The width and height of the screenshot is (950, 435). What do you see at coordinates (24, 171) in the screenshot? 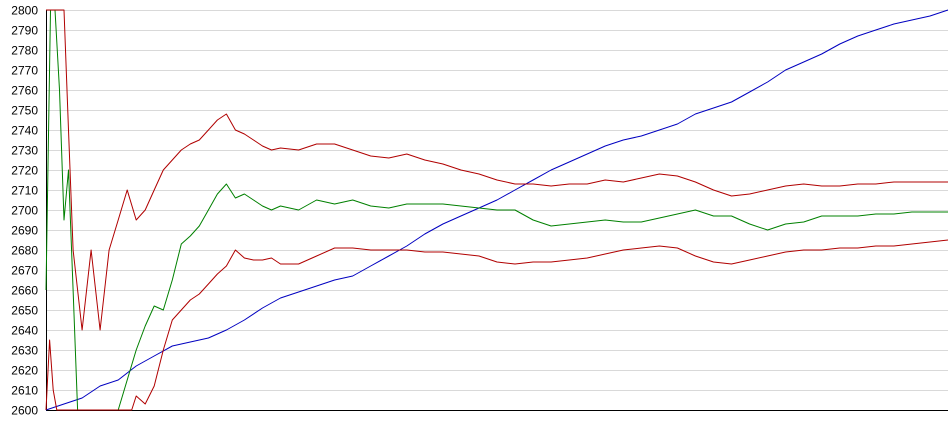
I see `y-tick-label: 2720` at bounding box center [24, 171].